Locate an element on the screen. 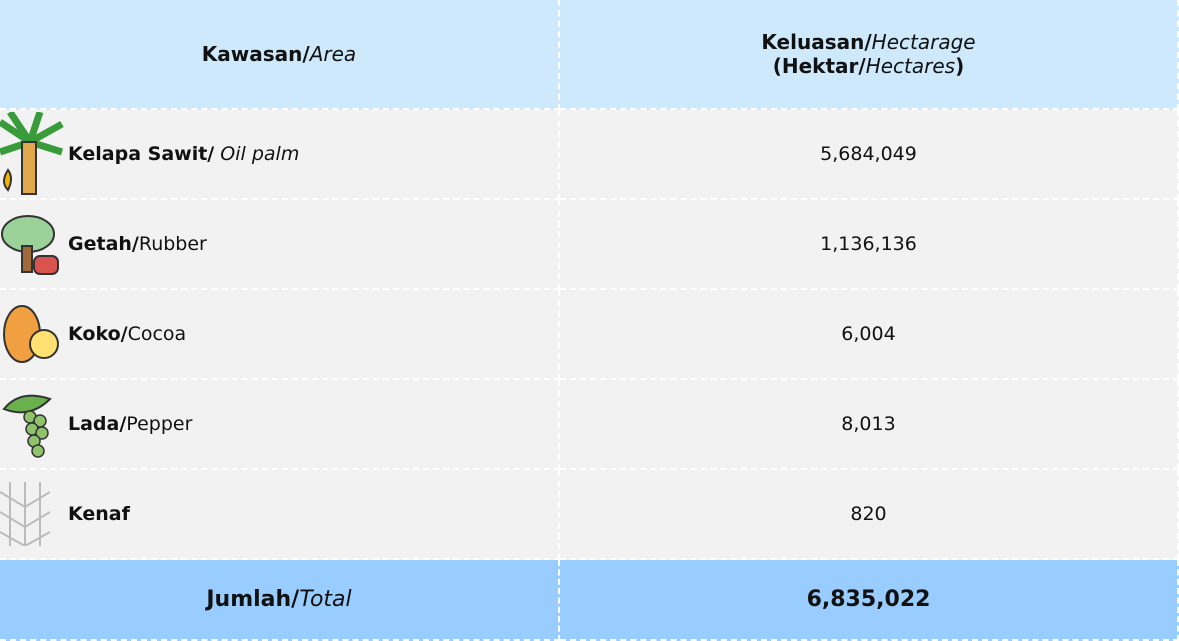  row-value: 820 is located at coordinates (869, 515).